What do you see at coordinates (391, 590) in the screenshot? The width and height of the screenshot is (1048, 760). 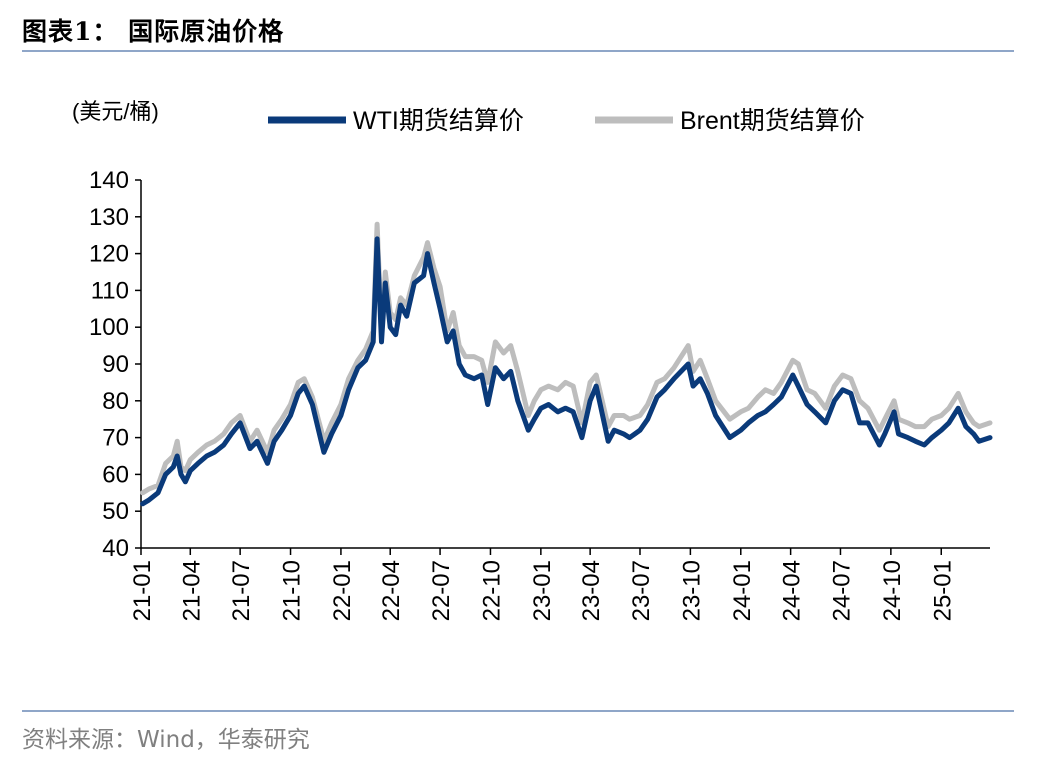 I see `x-tick-label: 22-04` at bounding box center [391, 590].